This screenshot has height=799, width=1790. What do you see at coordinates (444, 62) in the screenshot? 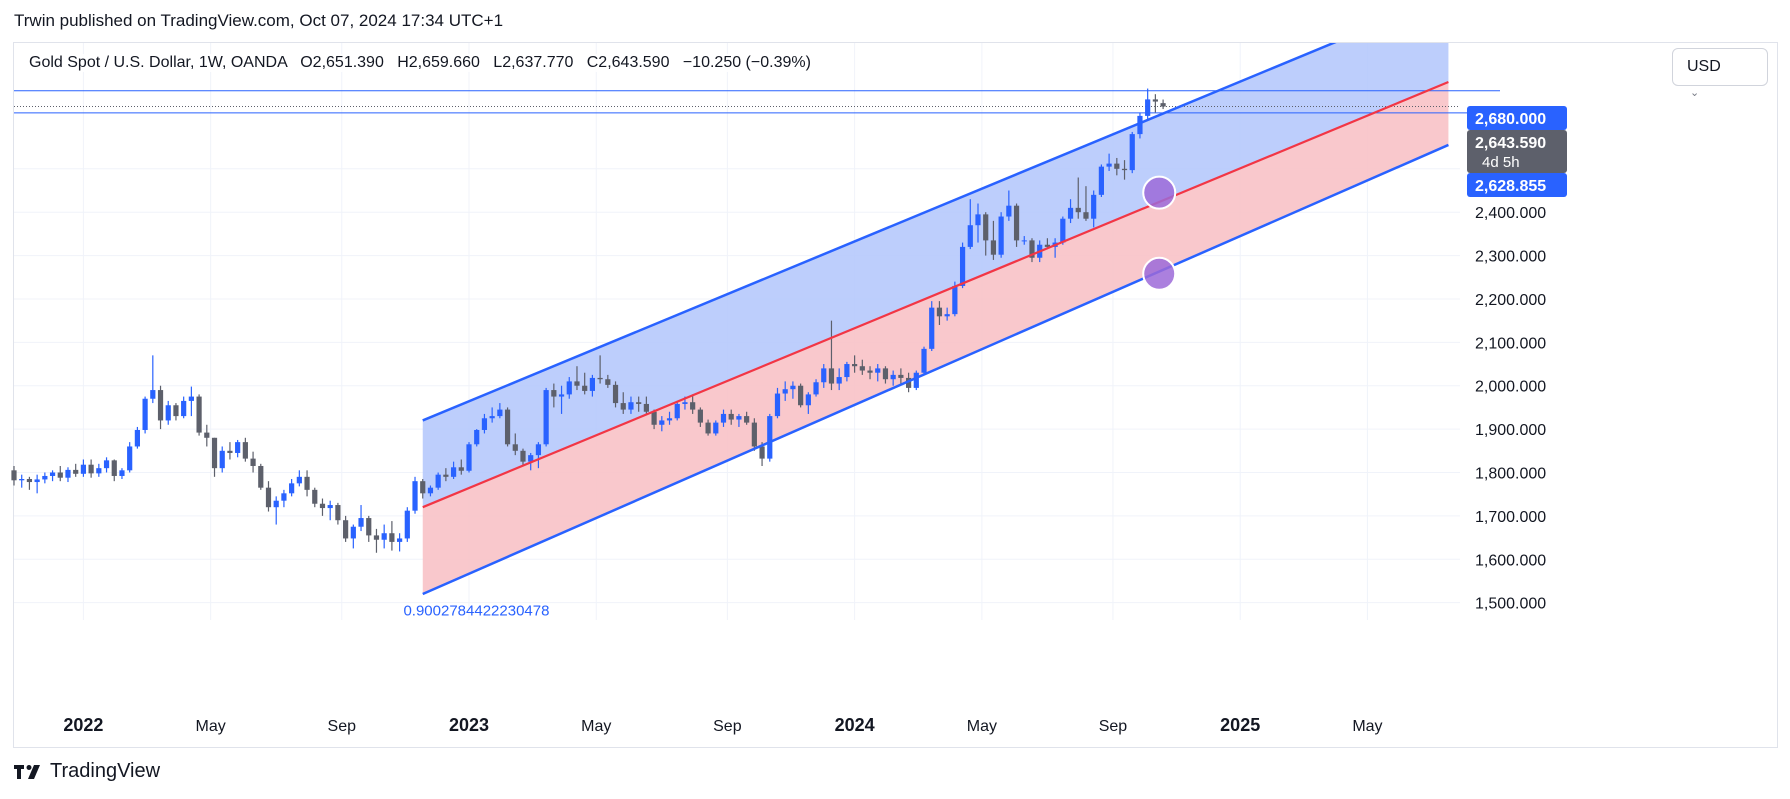
I see `legend-high: 2,659.660` at bounding box center [444, 62].